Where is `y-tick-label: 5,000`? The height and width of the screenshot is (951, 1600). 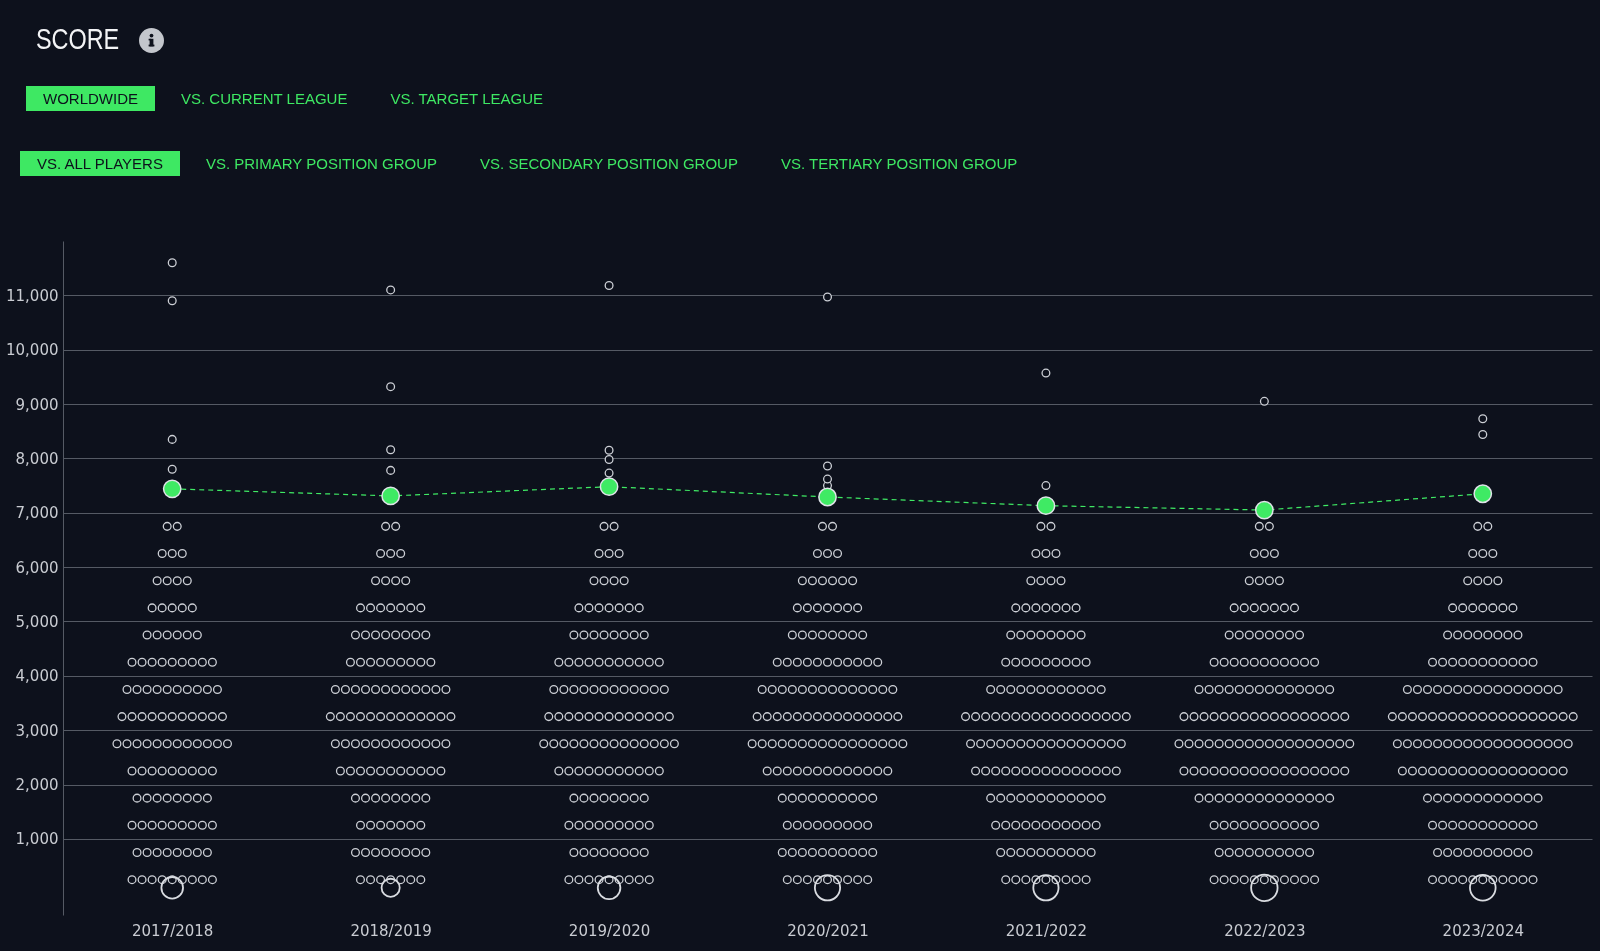
y-tick-label: 5,000 is located at coordinates (37, 621).